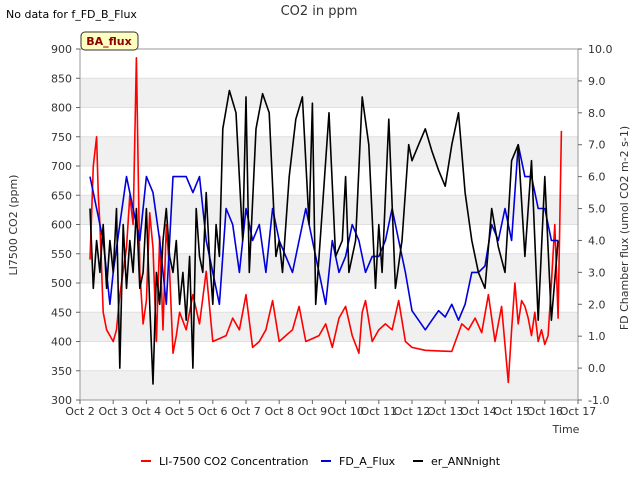 This screenshot has width=640, height=480. What do you see at coordinates (478, 411) in the screenshot?
I see `x-tick-label: Oct 14` at bounding box center [478, 411].